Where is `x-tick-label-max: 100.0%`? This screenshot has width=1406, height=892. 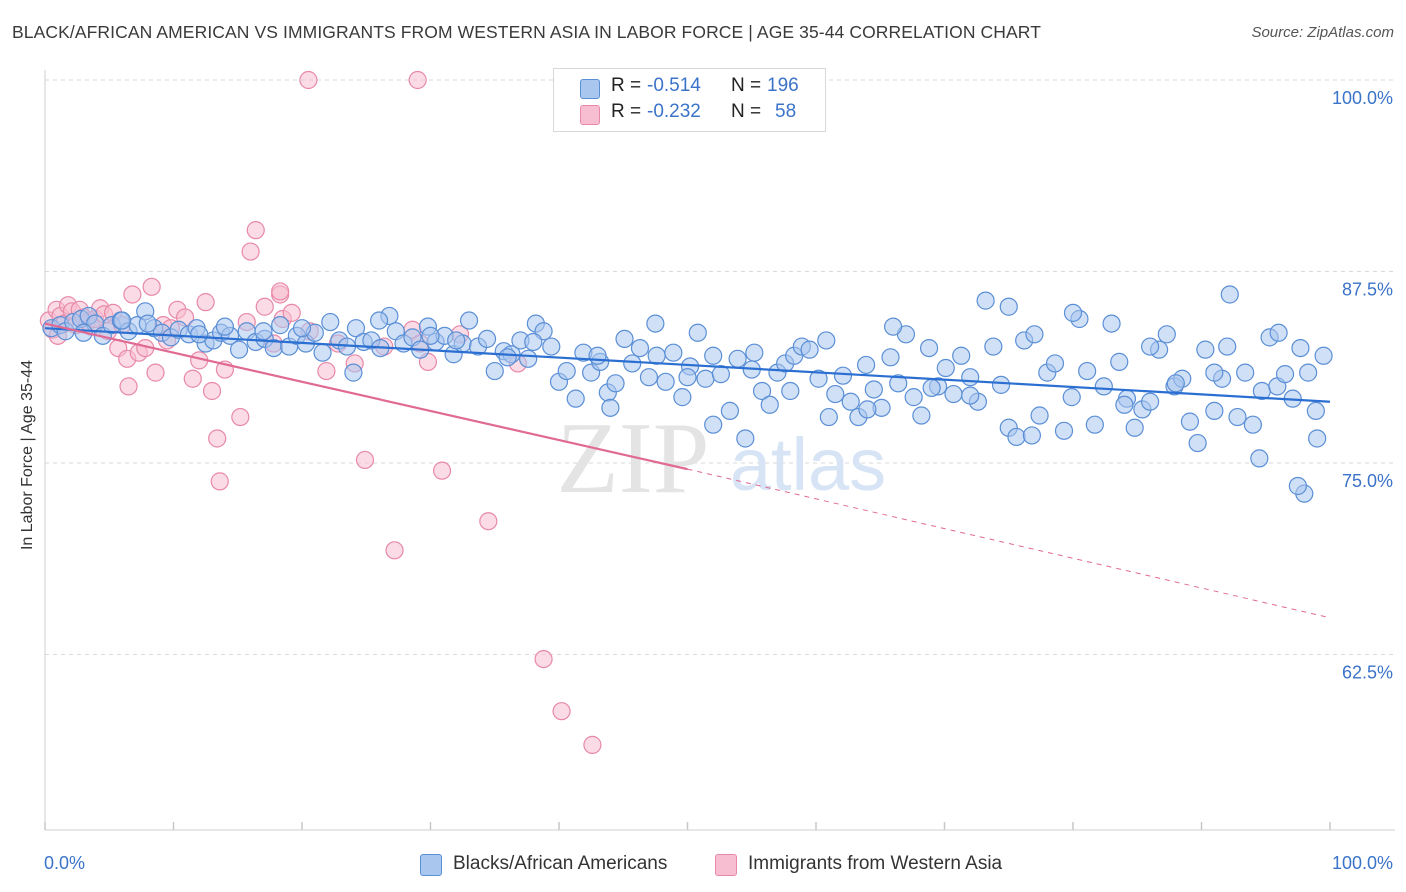 x-tick-label-max: 100.0% is located at coordinates (1362, 863).